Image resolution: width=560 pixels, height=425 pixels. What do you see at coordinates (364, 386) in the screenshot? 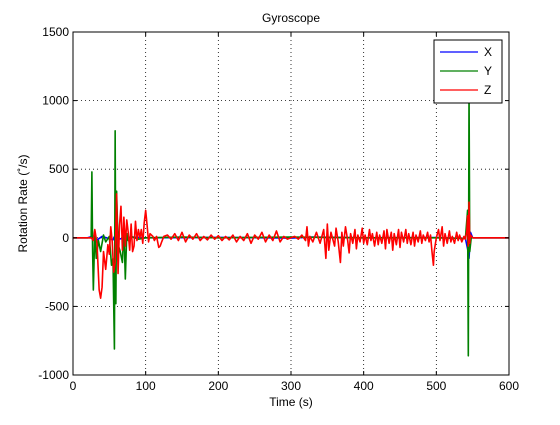
I see `x-tick-label: 400` at bounding box center [364, 386].